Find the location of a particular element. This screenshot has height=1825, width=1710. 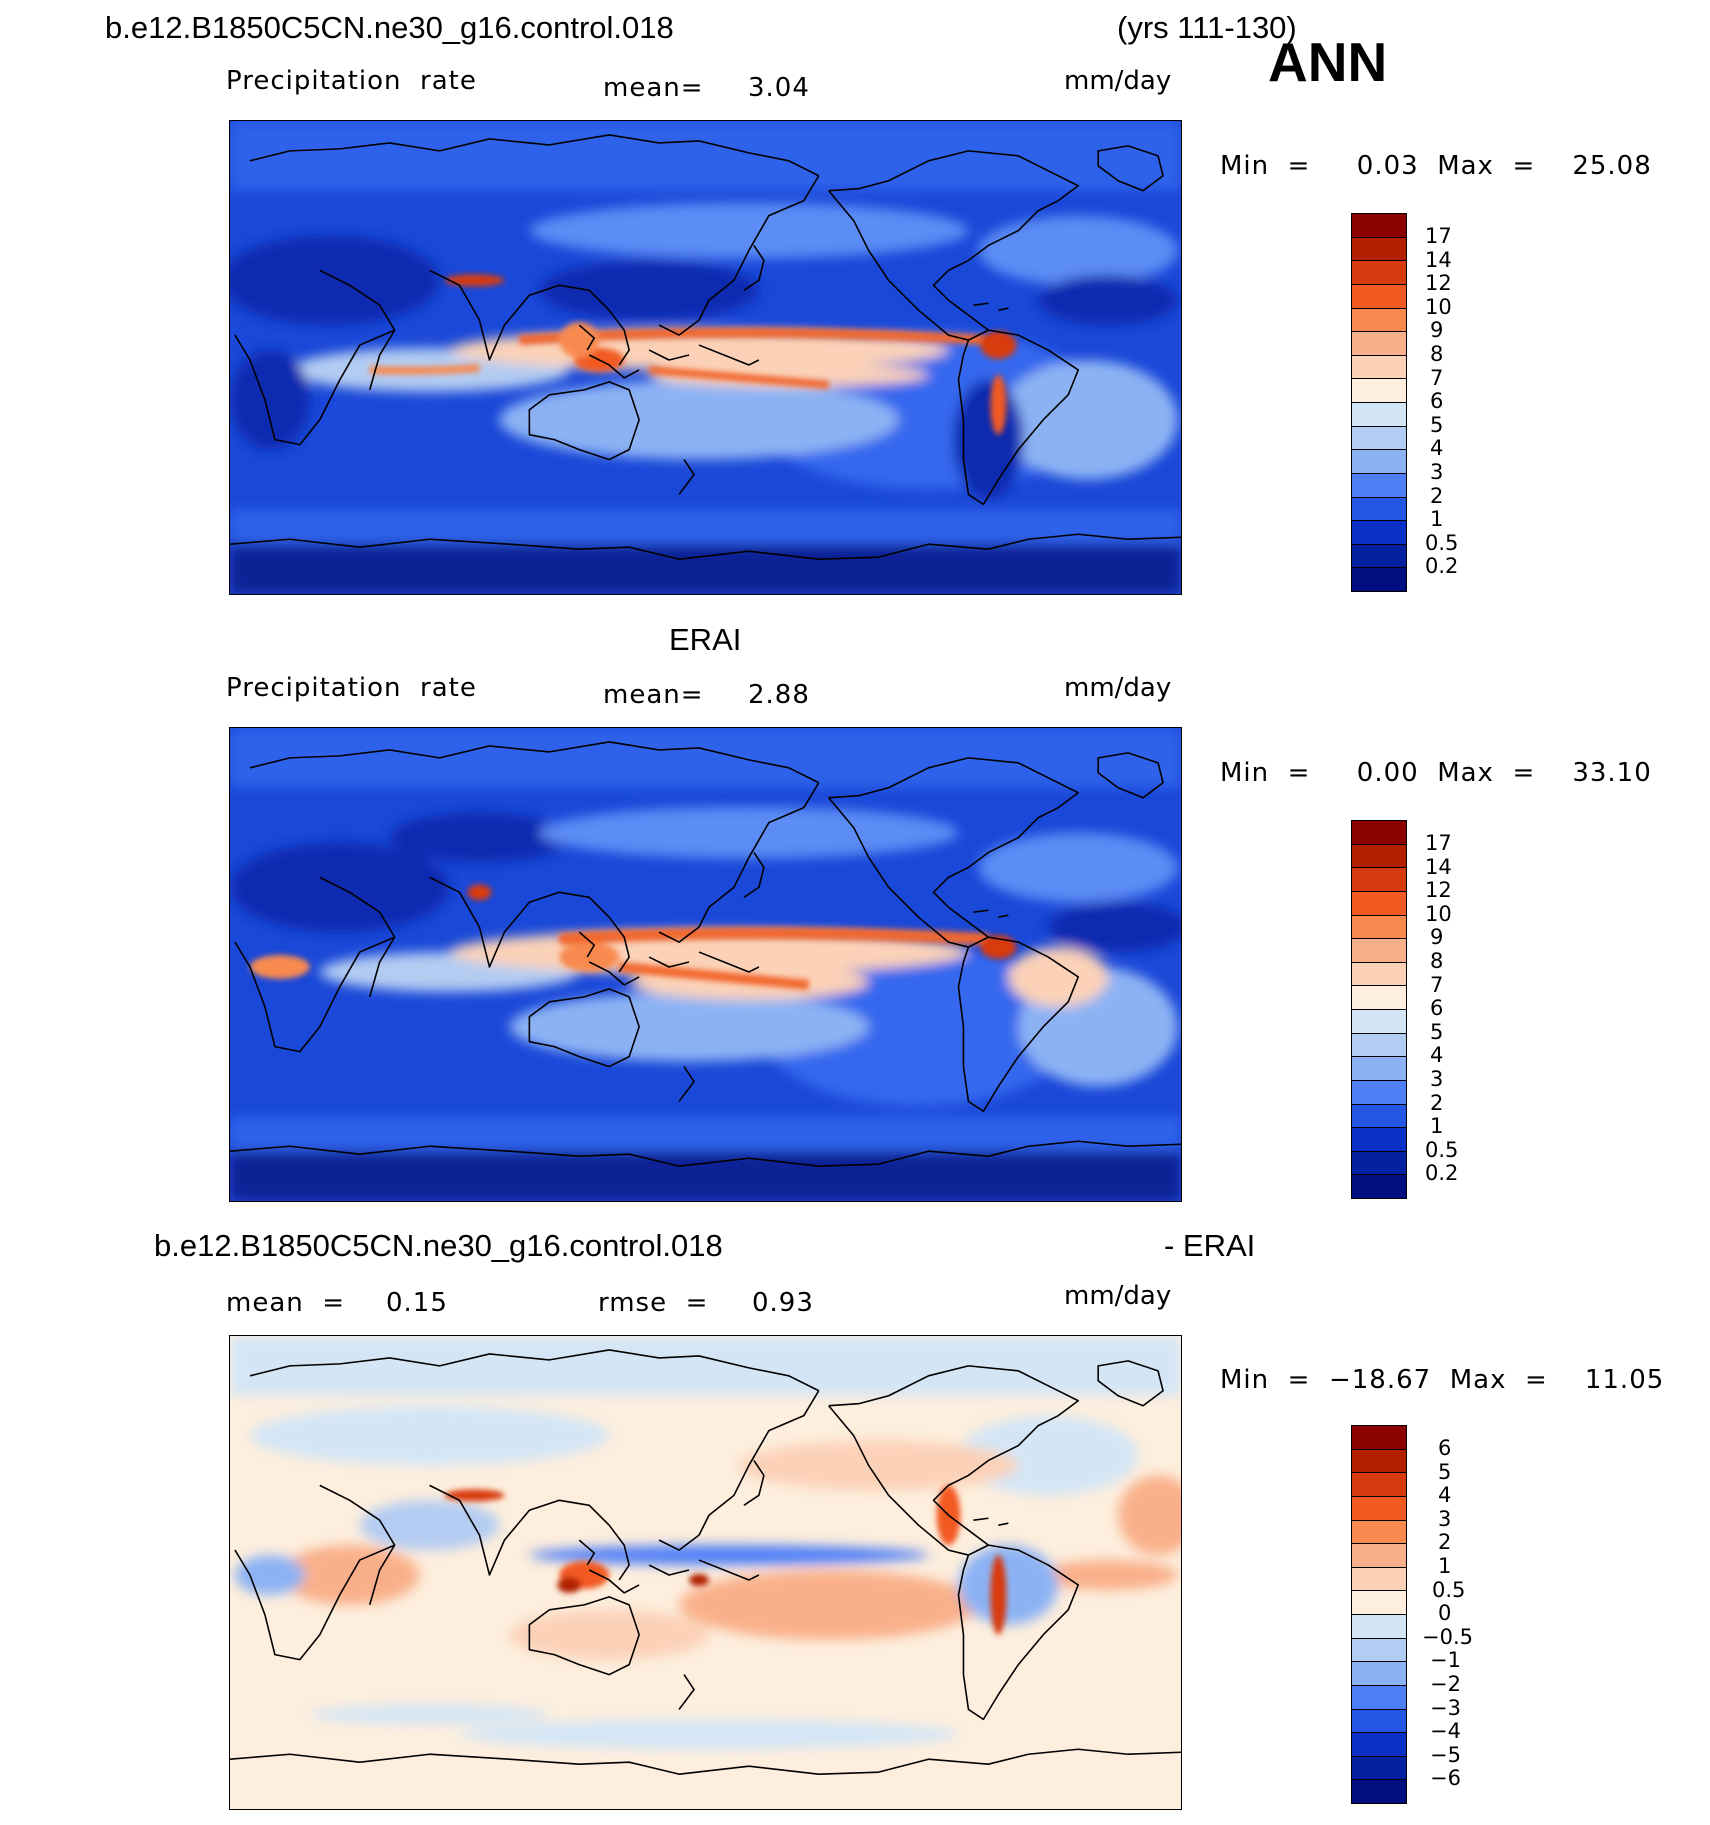

panel3-minmax: Min = −18.67 Max = 11.05 is located at coordinates (1442, 1380).